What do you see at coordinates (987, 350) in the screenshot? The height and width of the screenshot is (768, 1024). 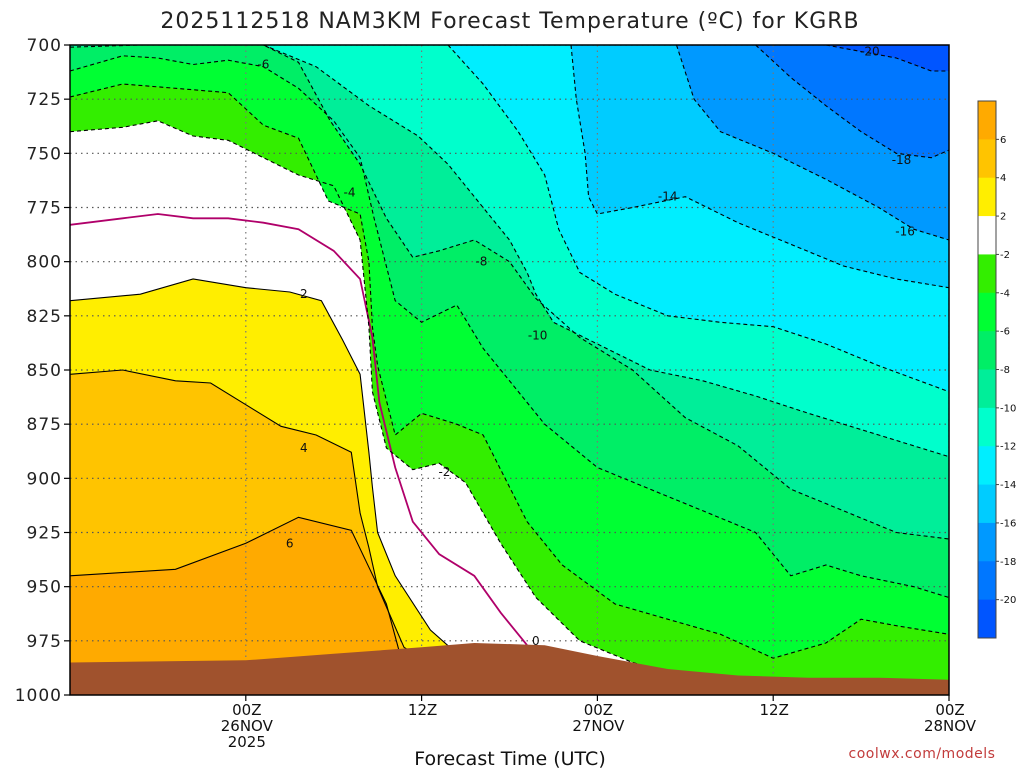 I see `colorbar-bin--8` at bounding box center [987, 350].